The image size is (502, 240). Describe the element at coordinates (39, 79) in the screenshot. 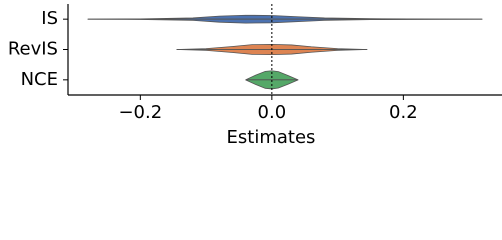

I see `y-tick-label: NCE` at that location.